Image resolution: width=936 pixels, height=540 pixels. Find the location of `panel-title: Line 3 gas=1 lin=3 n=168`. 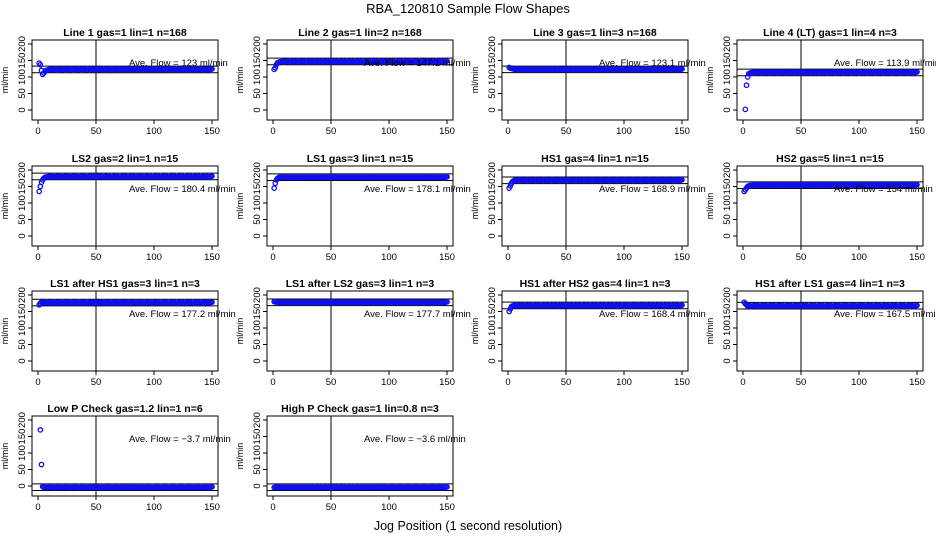

panel-title: Line 3 gas=1 lin=3 n=168 is located at coordinates (595, 33).